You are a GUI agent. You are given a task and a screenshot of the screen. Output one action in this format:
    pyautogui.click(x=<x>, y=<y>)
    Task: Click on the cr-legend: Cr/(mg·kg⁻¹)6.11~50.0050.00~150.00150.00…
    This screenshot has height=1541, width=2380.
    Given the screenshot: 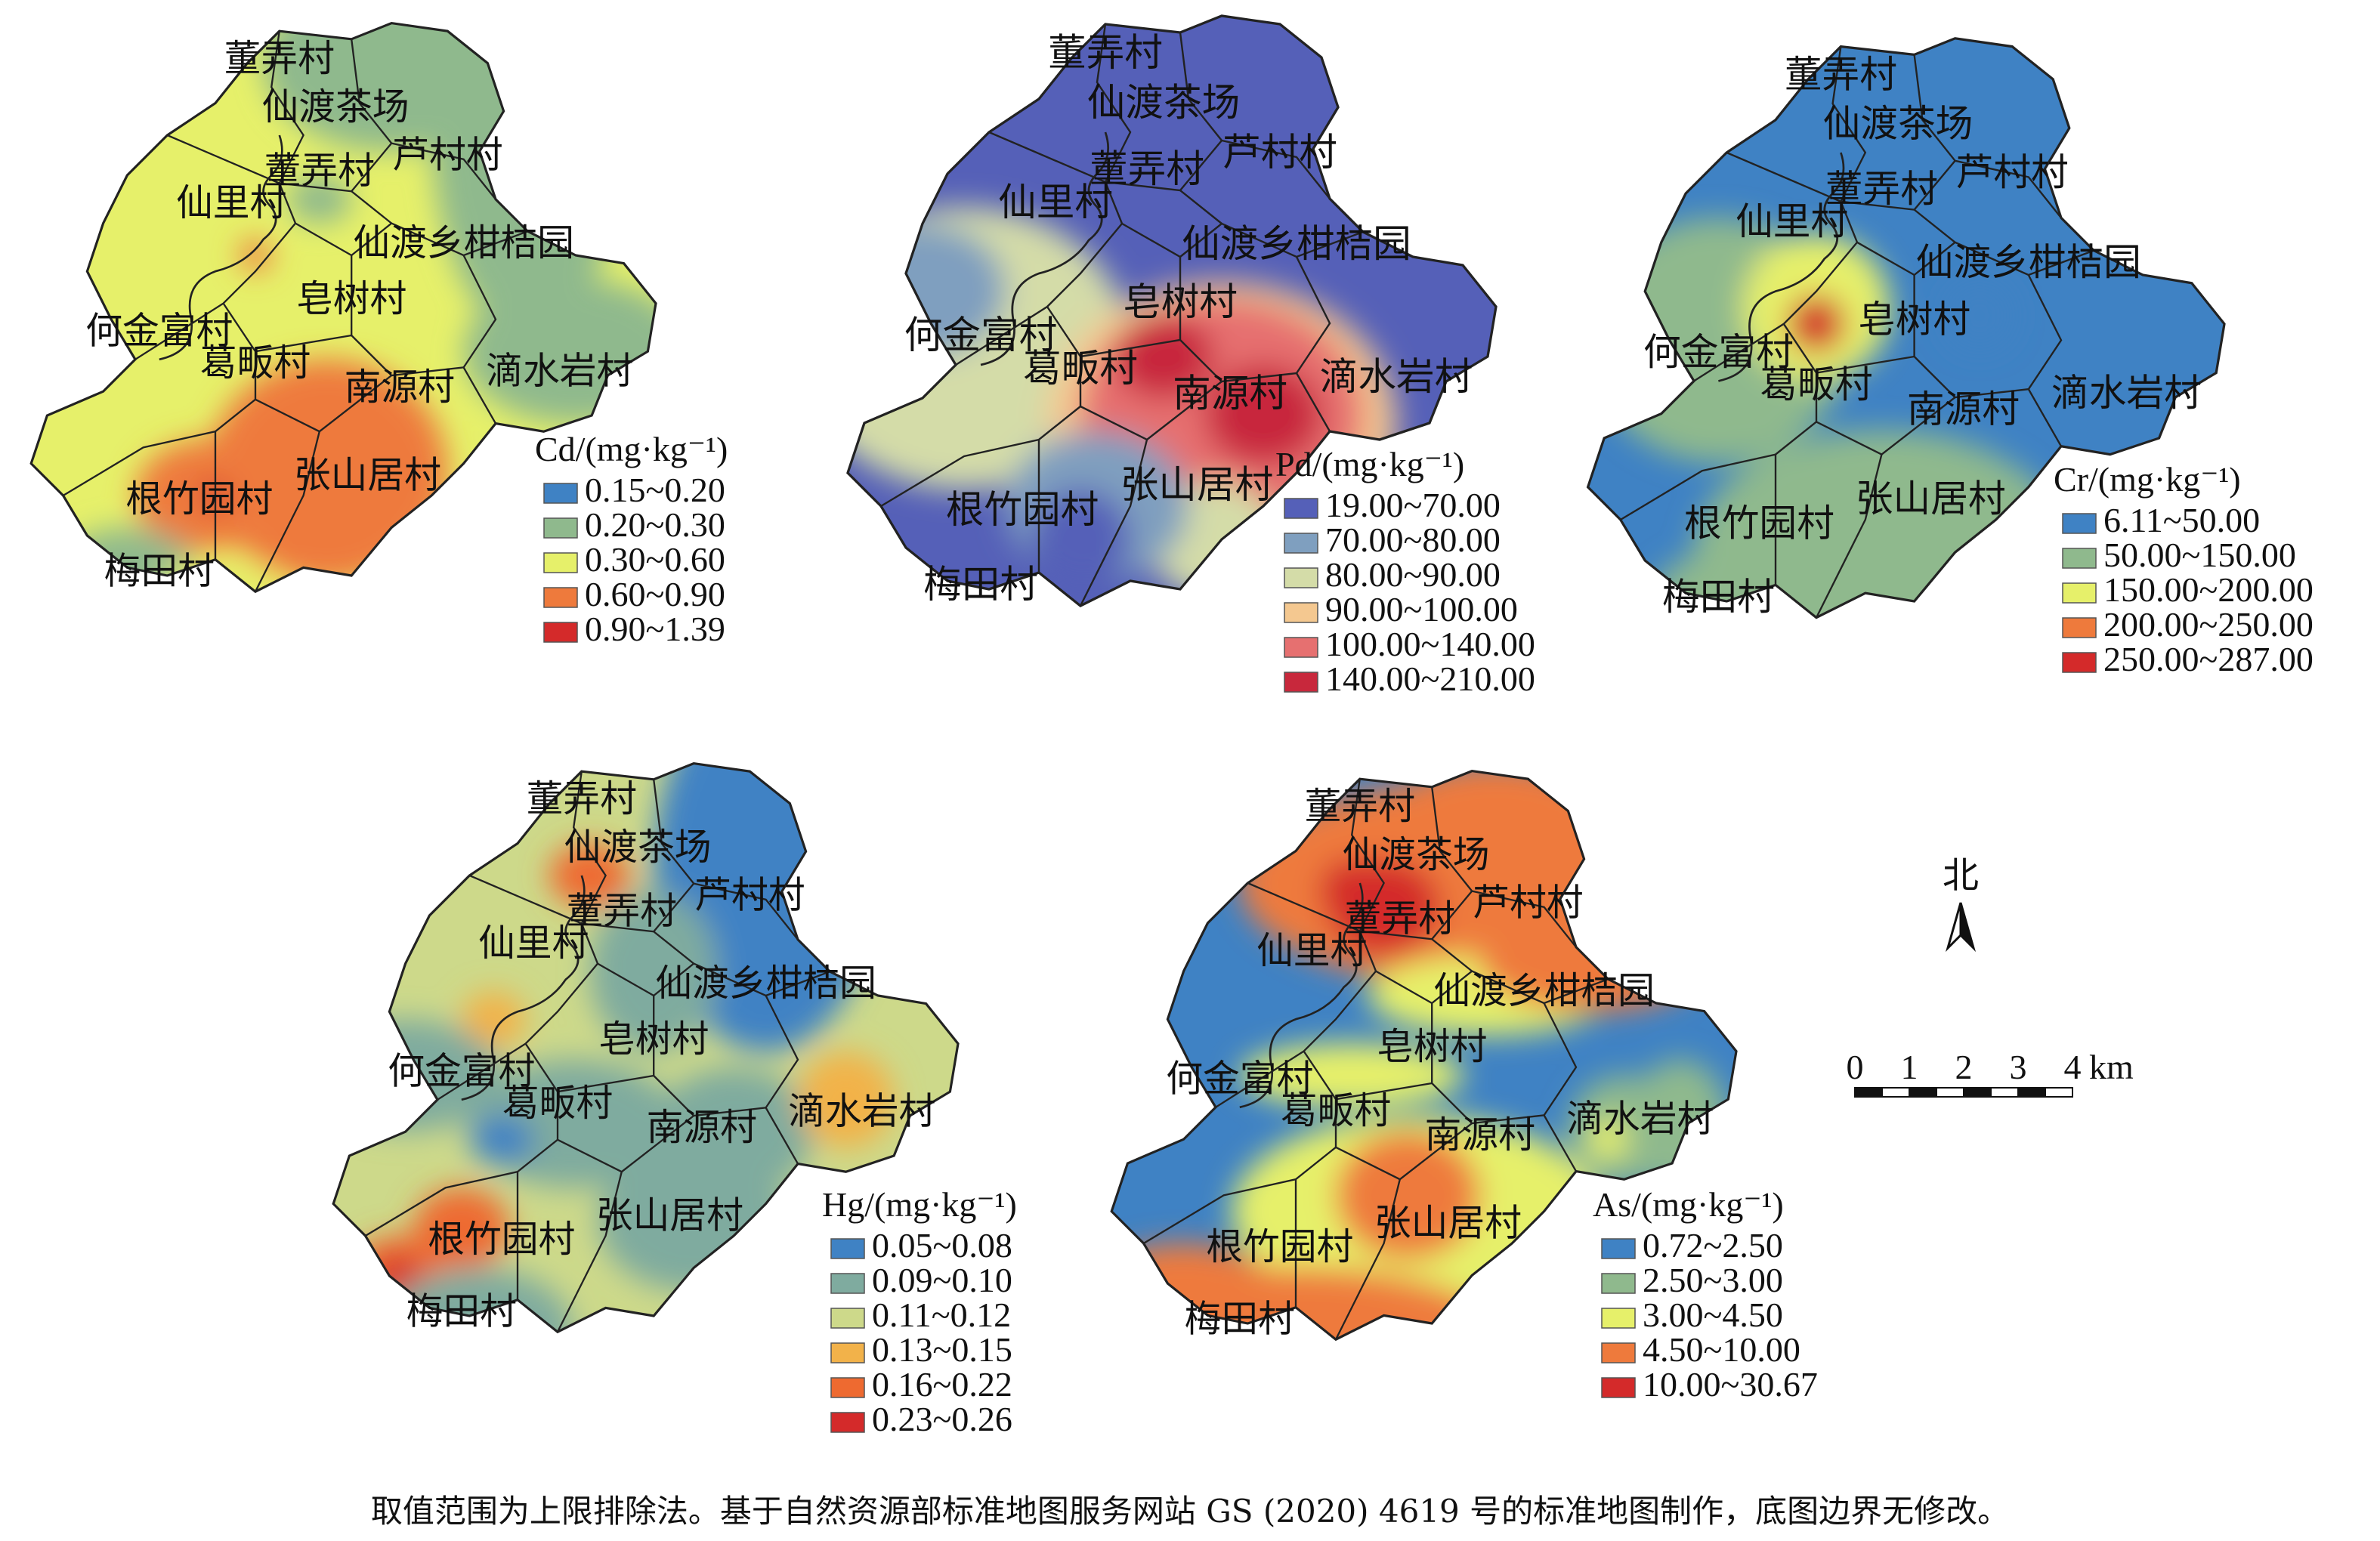 What is the action you would take?
    pyautogui.click(x=2184, y=569)
    